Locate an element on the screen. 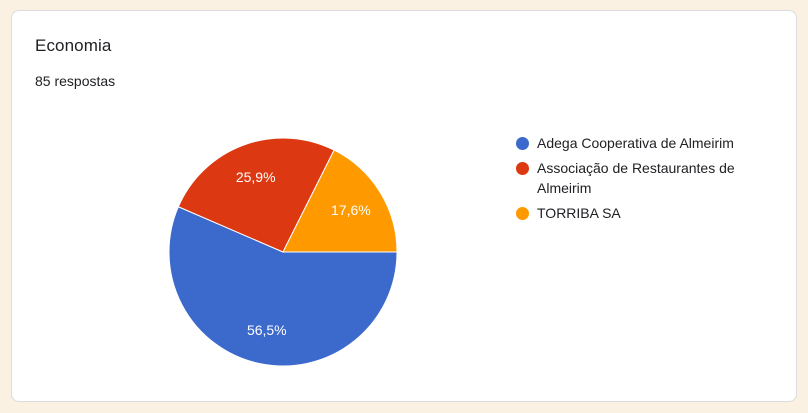 The image size is (808, 413). legend-item: TORRIBA SA is located at coordinates (641, 213).